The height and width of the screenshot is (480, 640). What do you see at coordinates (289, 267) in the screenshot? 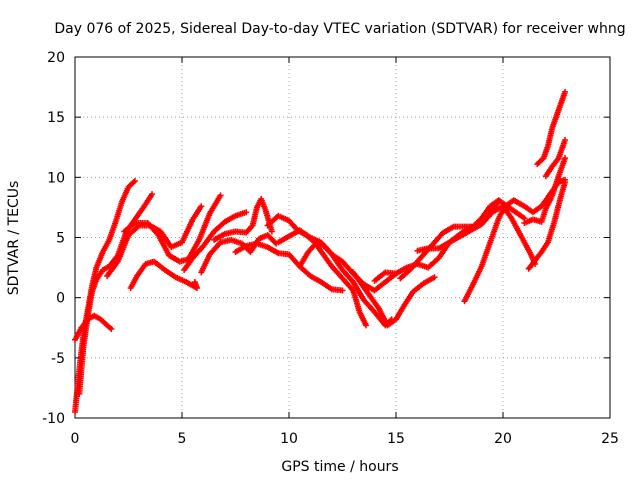
I see `series-track-j` at bounding box center [289, 267].